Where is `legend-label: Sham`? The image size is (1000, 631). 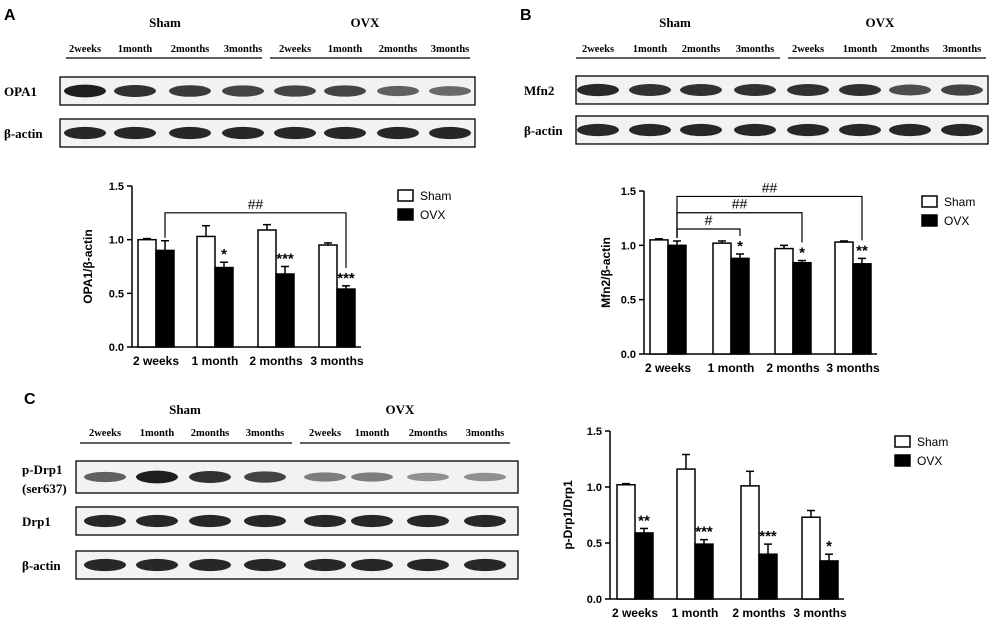
legend-label: Sham is located at coordinates (932, 442).